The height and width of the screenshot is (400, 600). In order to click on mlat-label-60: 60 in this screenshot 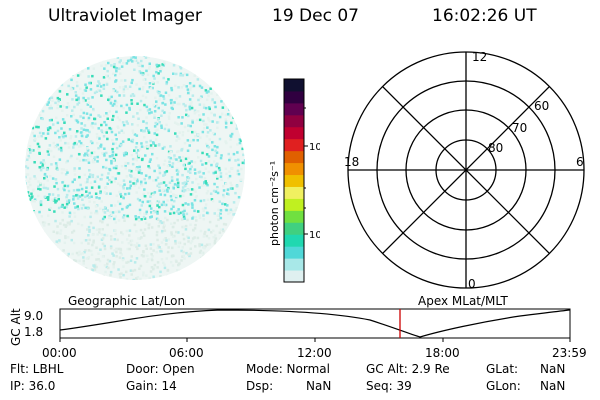, I will do `click(541, 106)`.